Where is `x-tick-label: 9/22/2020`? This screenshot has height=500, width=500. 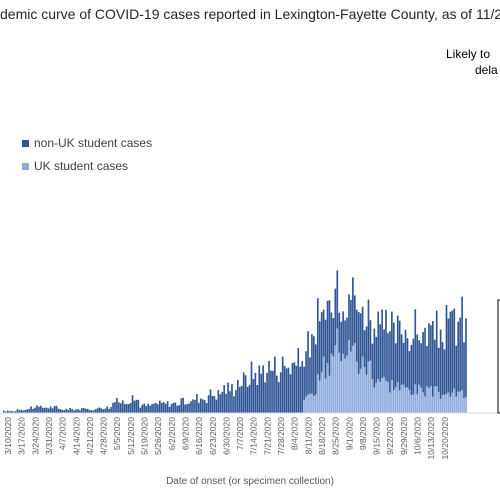
x-tick-label: 9/22/2020 is located at coordinates (390, 436).